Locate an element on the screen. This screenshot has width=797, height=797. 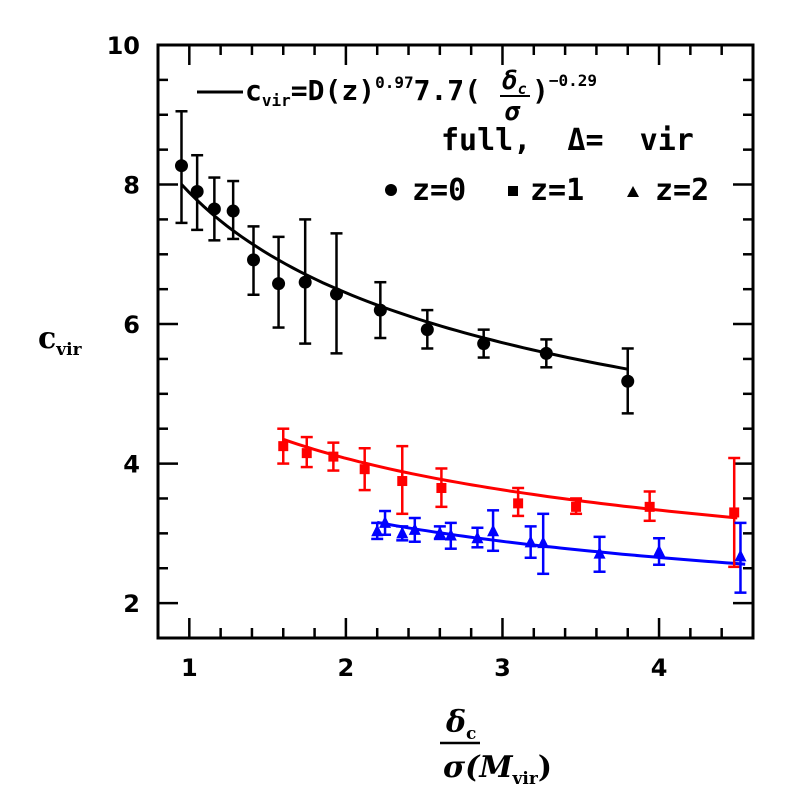
legend-triangle-marker is located at coordinates (633, 191).